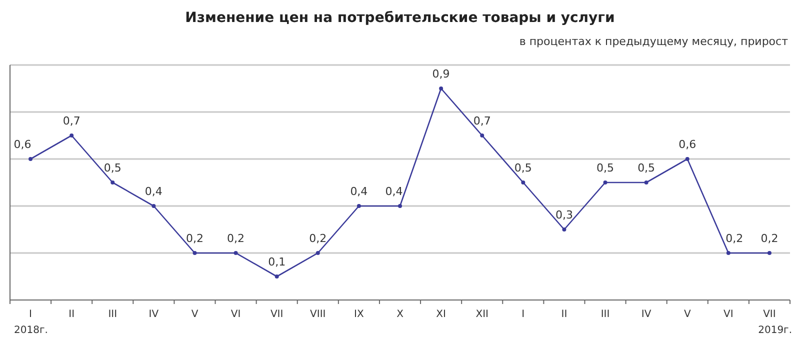 The width and height of the screenshot is (800, 341). Describe the element at coordinates (277, 262) in the screenshot. I see `data-label: 0,1` at that location.